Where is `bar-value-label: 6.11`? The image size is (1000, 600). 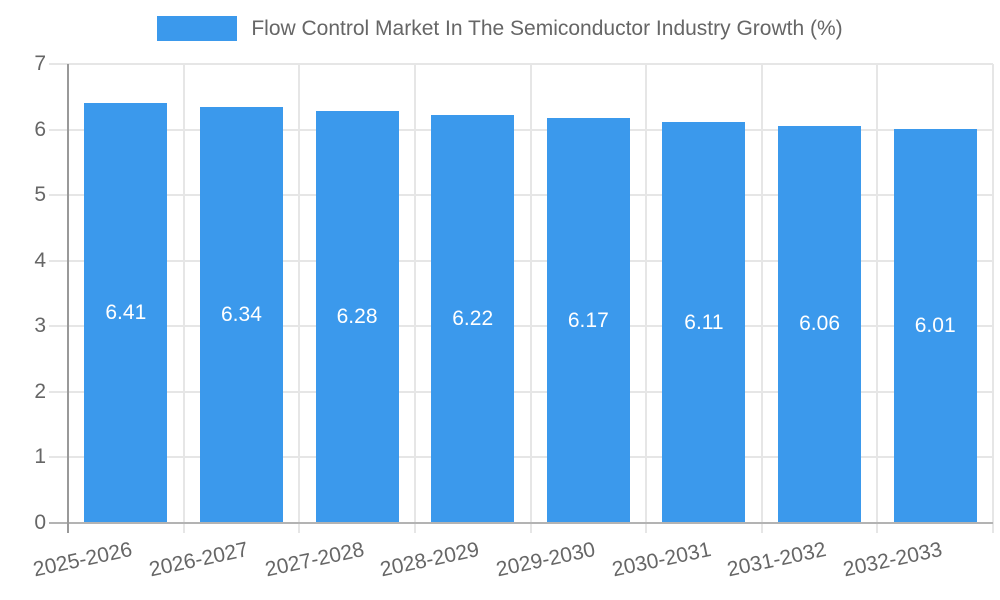
bar-value-label: 6.11 is located at coordinates (704, 322).